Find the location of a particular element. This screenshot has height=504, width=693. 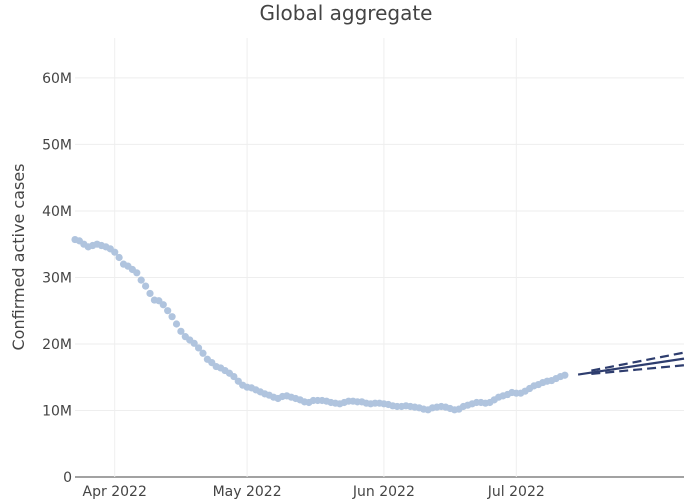

y-tick-label: 50M is located at coordinates (57, 145).